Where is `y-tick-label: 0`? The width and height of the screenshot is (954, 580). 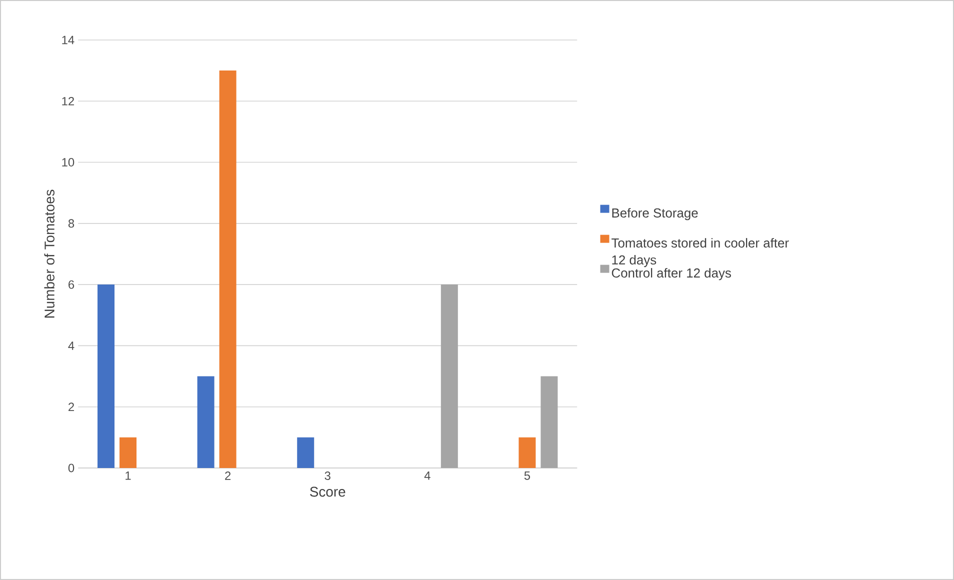
y-tick-label: 0 is located at coordinates (71, 468).